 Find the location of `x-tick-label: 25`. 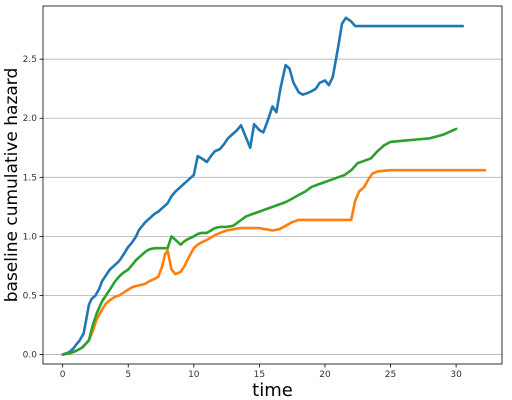

x-tick-label: 25 is located at coordinates (390, 375).